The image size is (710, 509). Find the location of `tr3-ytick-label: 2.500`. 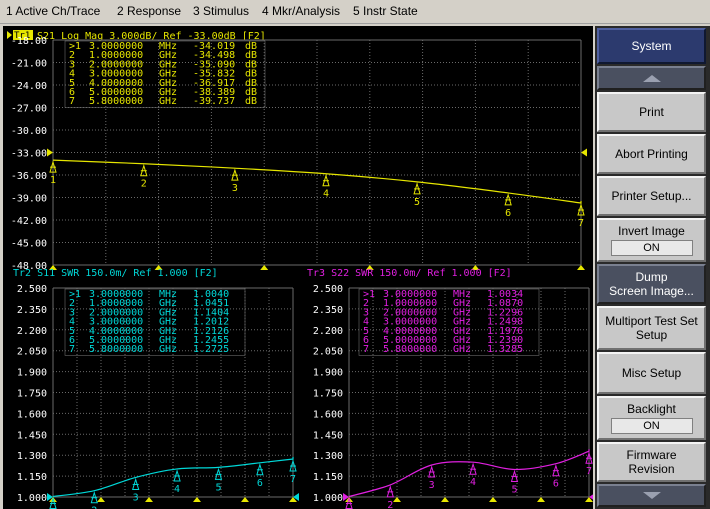

tr3-ytick-label: 2.500 is located at coordinates (328, 289).